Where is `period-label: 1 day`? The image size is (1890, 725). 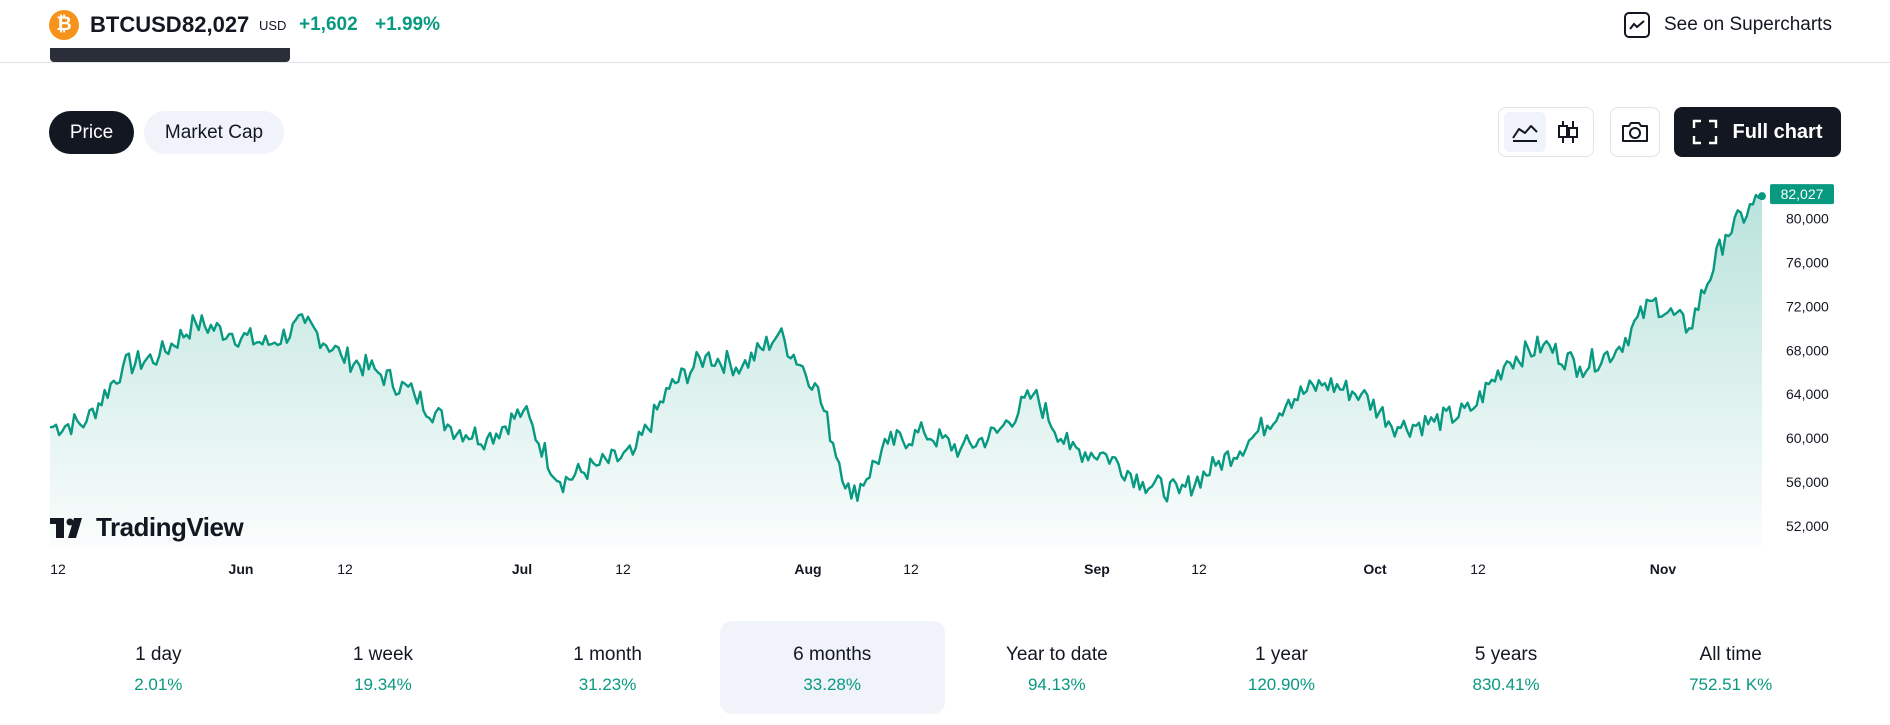 period-label: 1 day is located at coordinates (158, 654).